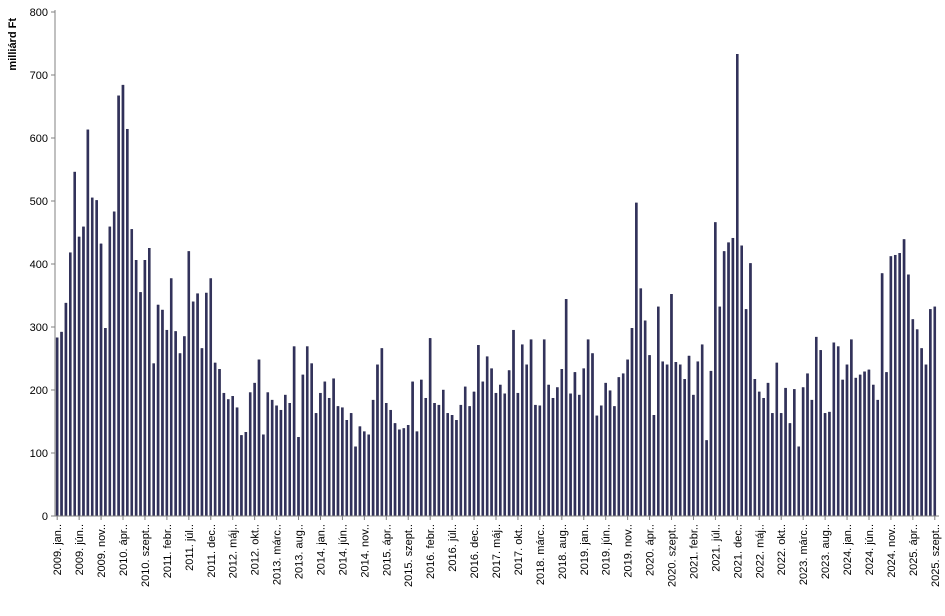  What do you see at coordinates (387, 550) in the screenshot?
I see `x-tick-label: 2015. ápr..` at bounding box center [387, 550].